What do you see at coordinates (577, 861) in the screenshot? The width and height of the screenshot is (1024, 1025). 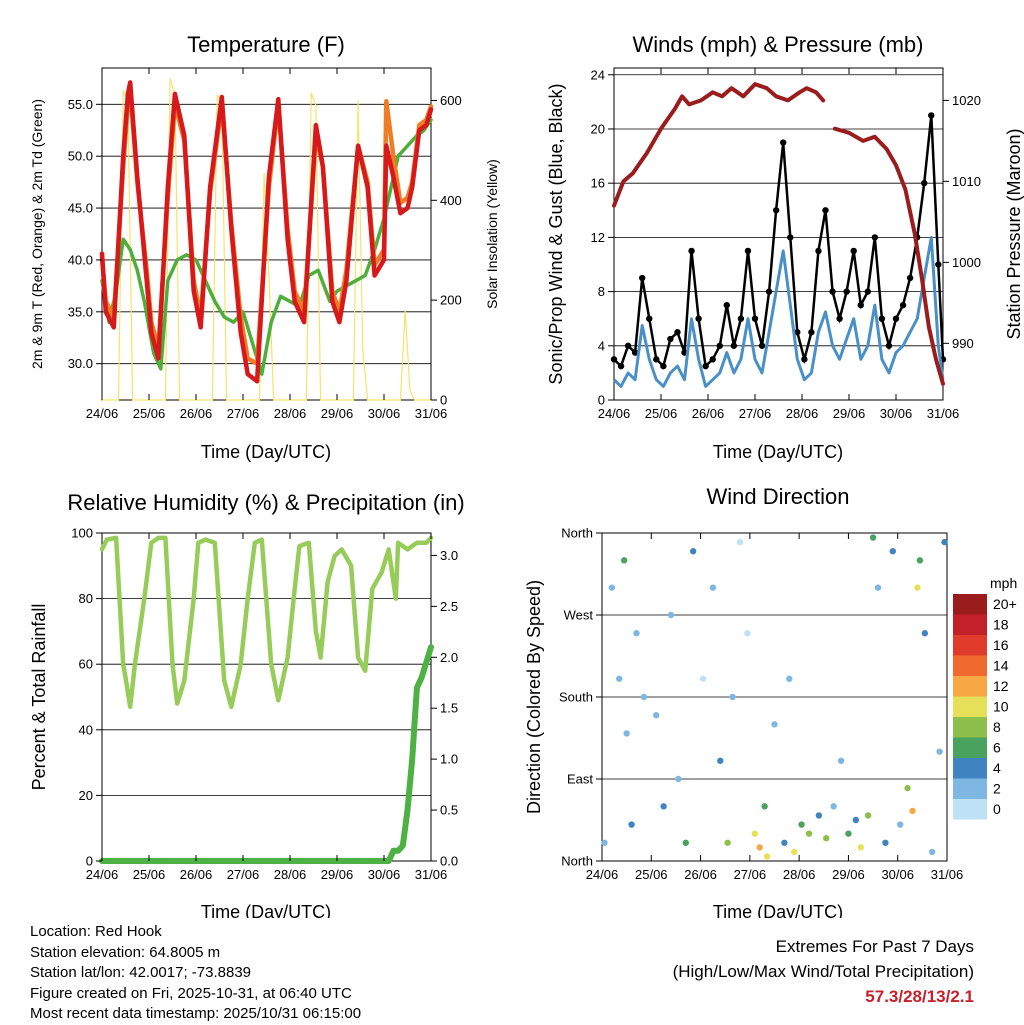 I see `y-tick-label: North` at bounding box center [577, 861].